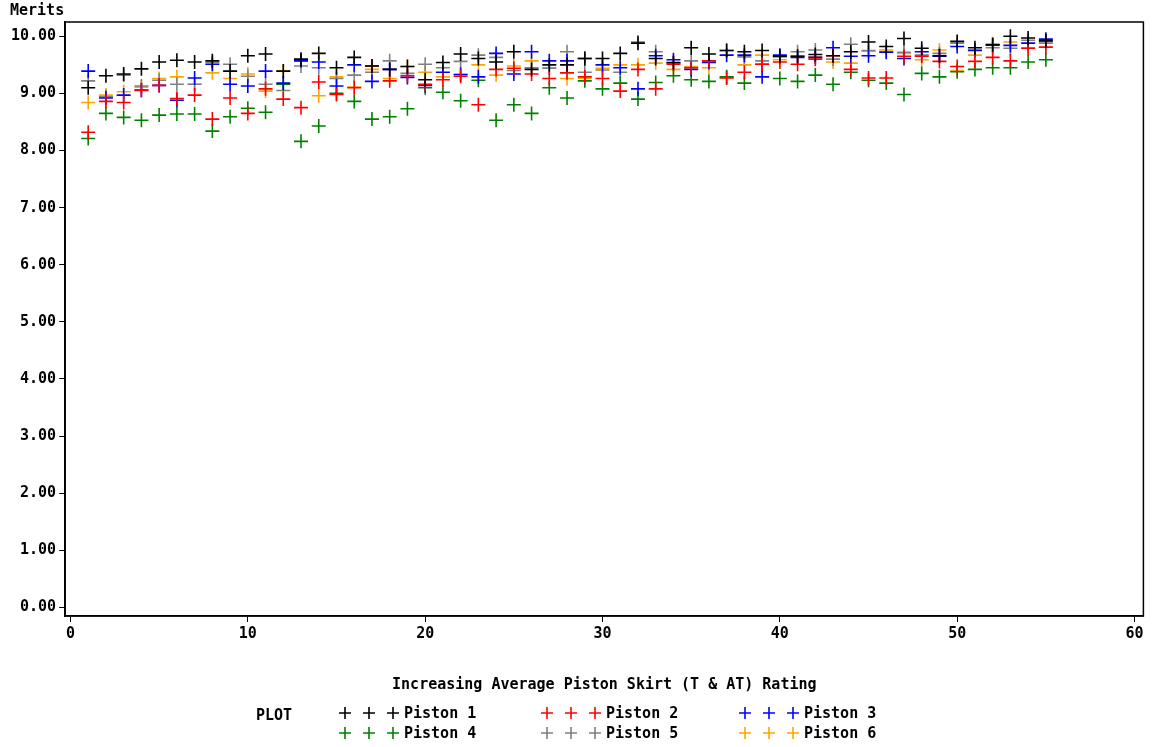  Describe the element at coordinates (38, 606) in the screenshot. I see `y-tick-label: 0.00` at that location.